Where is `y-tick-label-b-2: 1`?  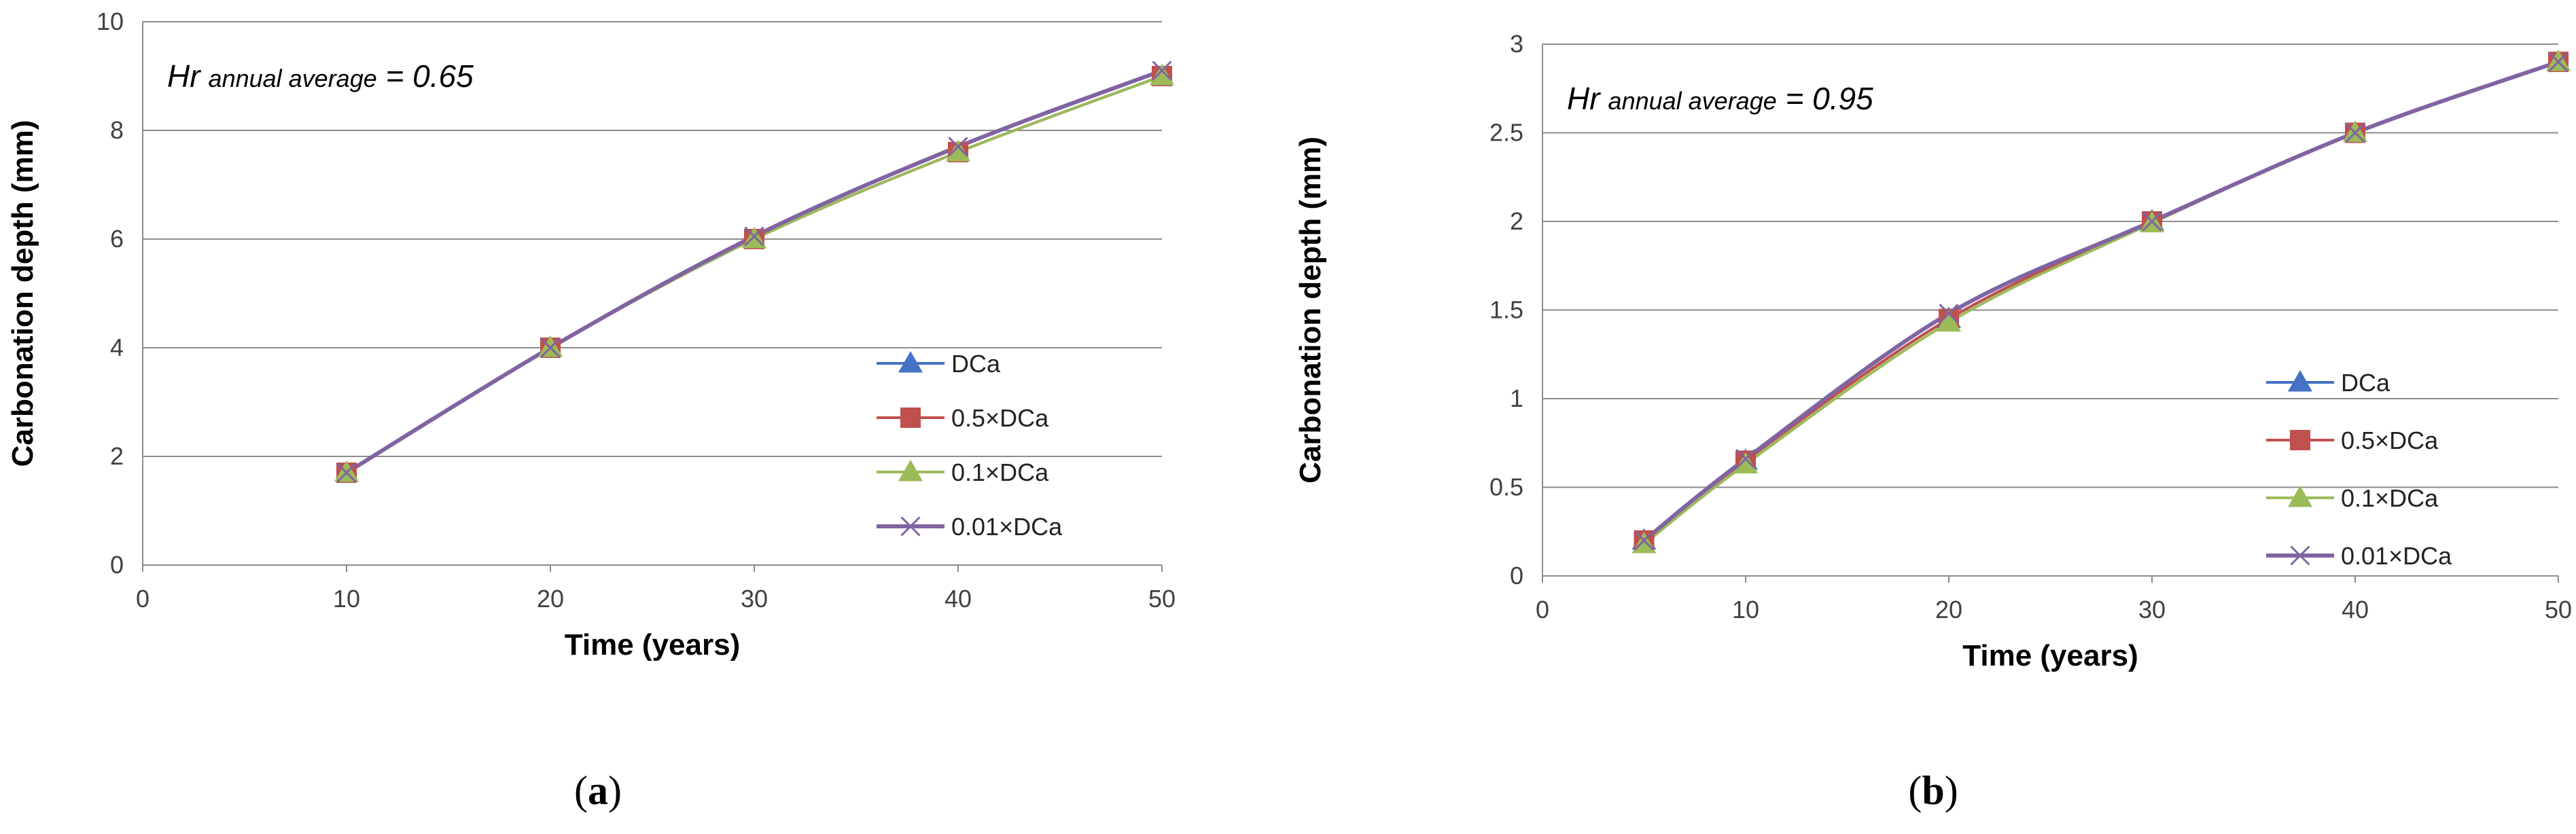 y-tick-label-b-2: 1 is located at coordinates (1516, 398).